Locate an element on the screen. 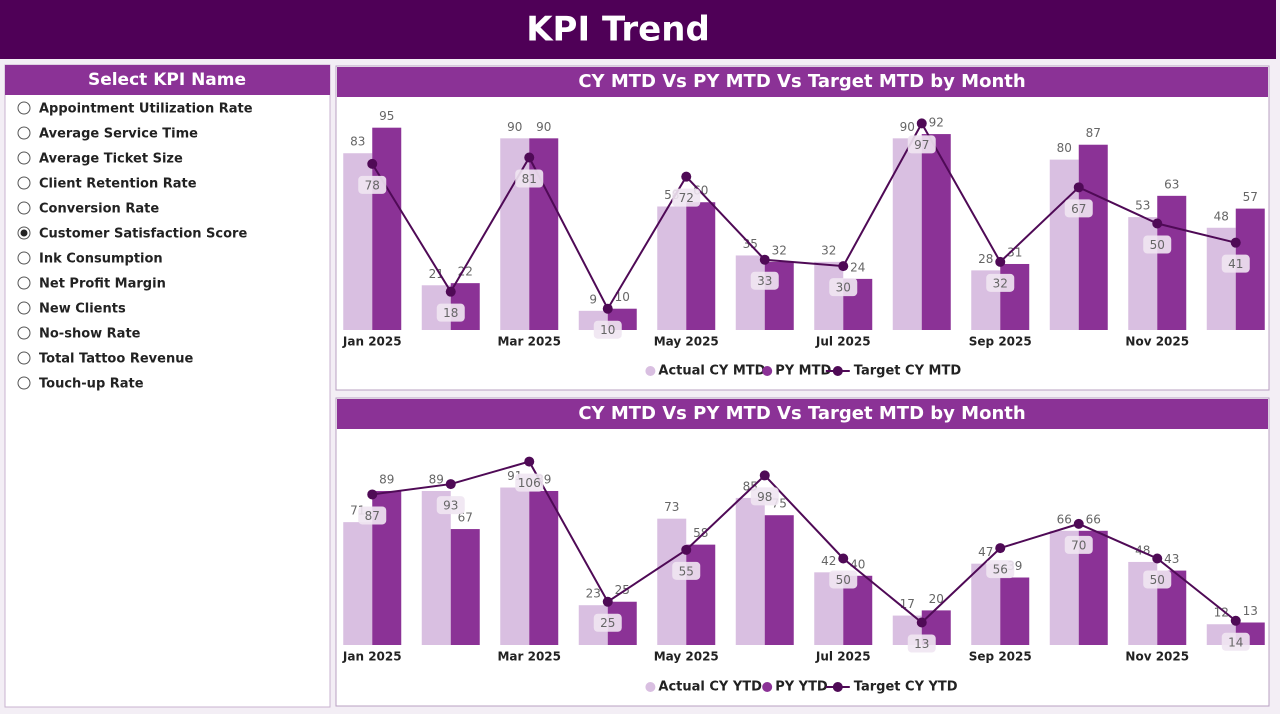 The image size is (1280, 714). data-label: 67 is located at coordinates (1078, 209).